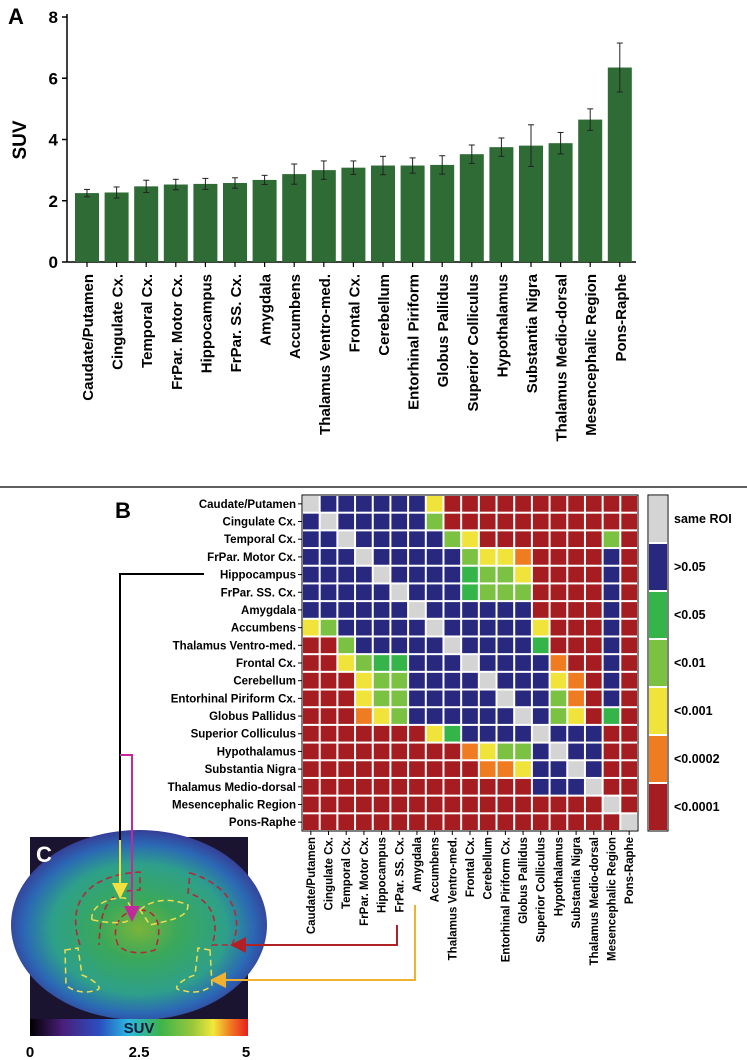 The height and width of the screenshot is (1060, 747). What do you see at coordinates (347, 873) in the screenshot?
I see `col-label: Temporal Cx.` at bounding box center [347, 873].